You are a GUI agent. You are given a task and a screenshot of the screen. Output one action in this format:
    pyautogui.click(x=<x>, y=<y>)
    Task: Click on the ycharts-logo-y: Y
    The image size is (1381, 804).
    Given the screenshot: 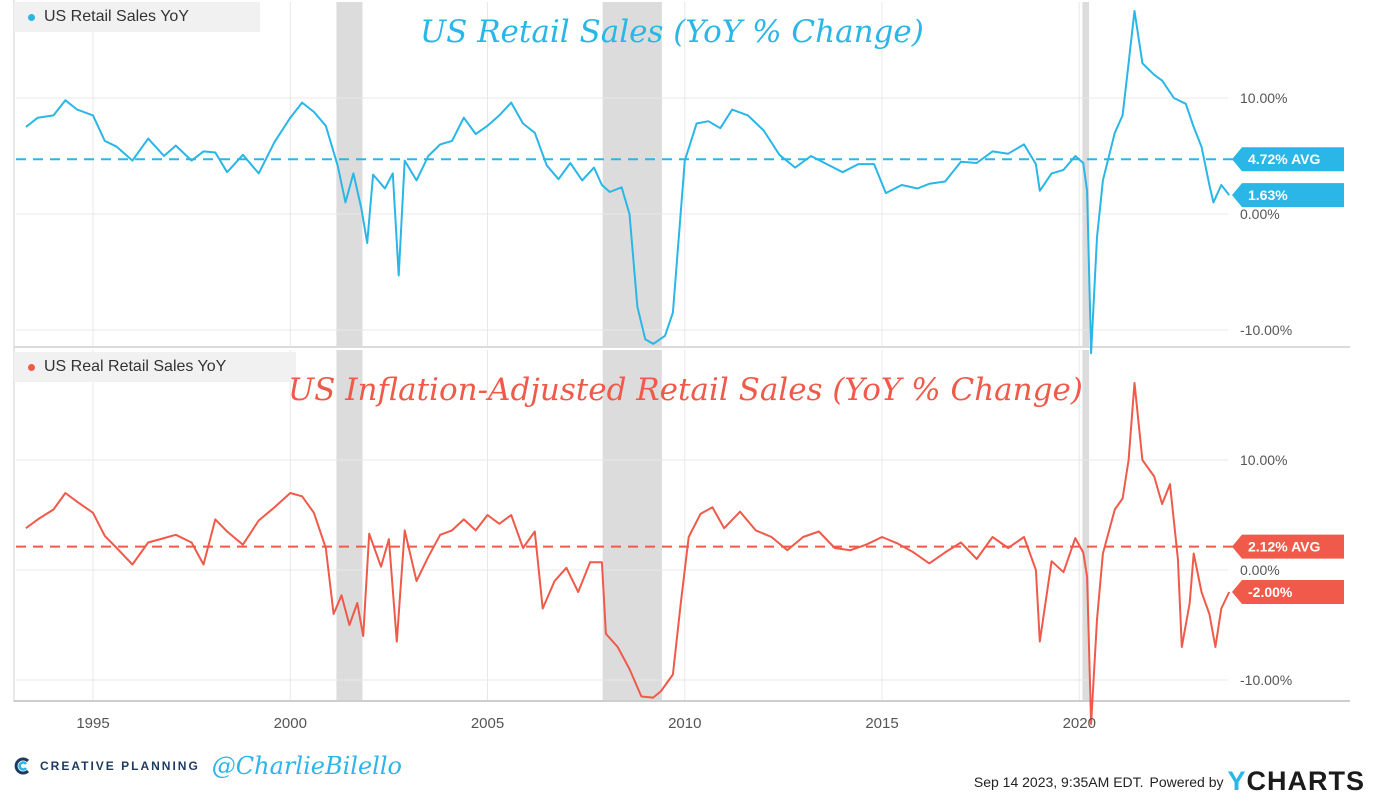 What is the action you would take?
    pyautogui.click(x=1237, y=781)
    